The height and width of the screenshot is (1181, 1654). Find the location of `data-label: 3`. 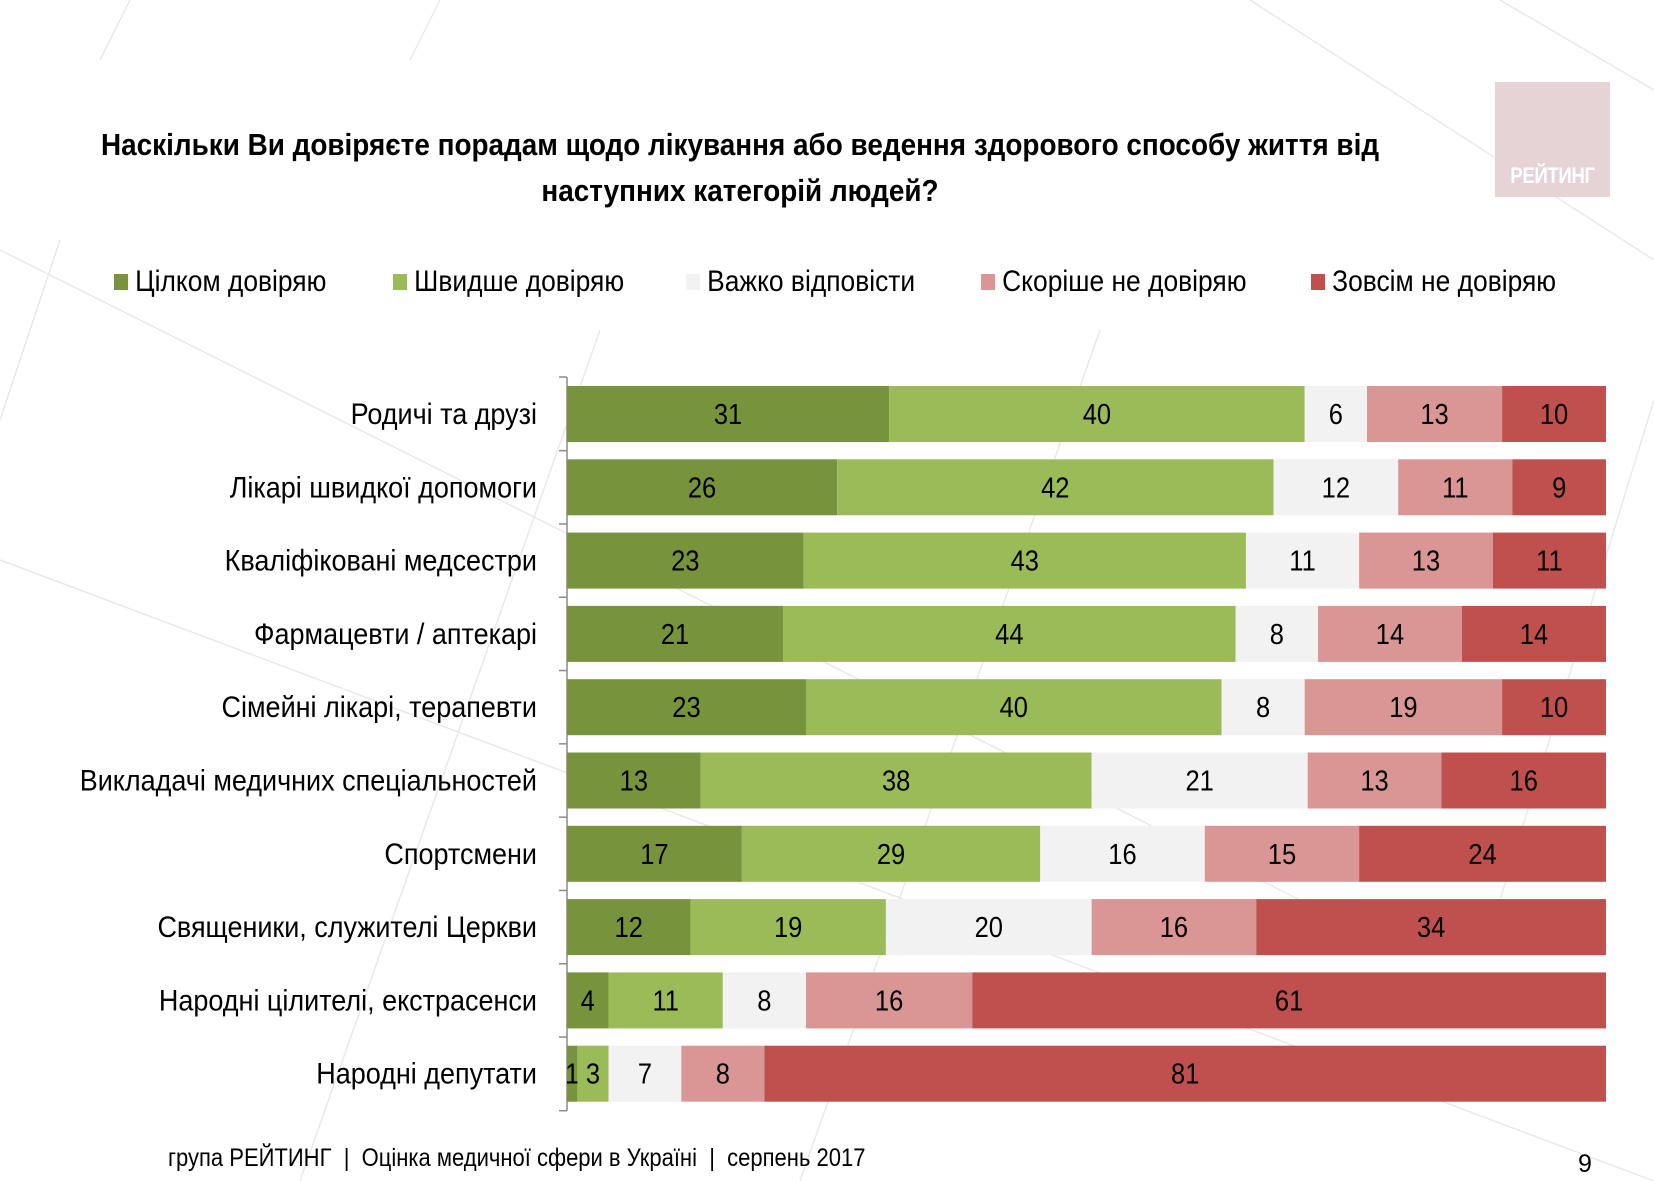

data-label: 3 is located at coordinates (593, 1073).